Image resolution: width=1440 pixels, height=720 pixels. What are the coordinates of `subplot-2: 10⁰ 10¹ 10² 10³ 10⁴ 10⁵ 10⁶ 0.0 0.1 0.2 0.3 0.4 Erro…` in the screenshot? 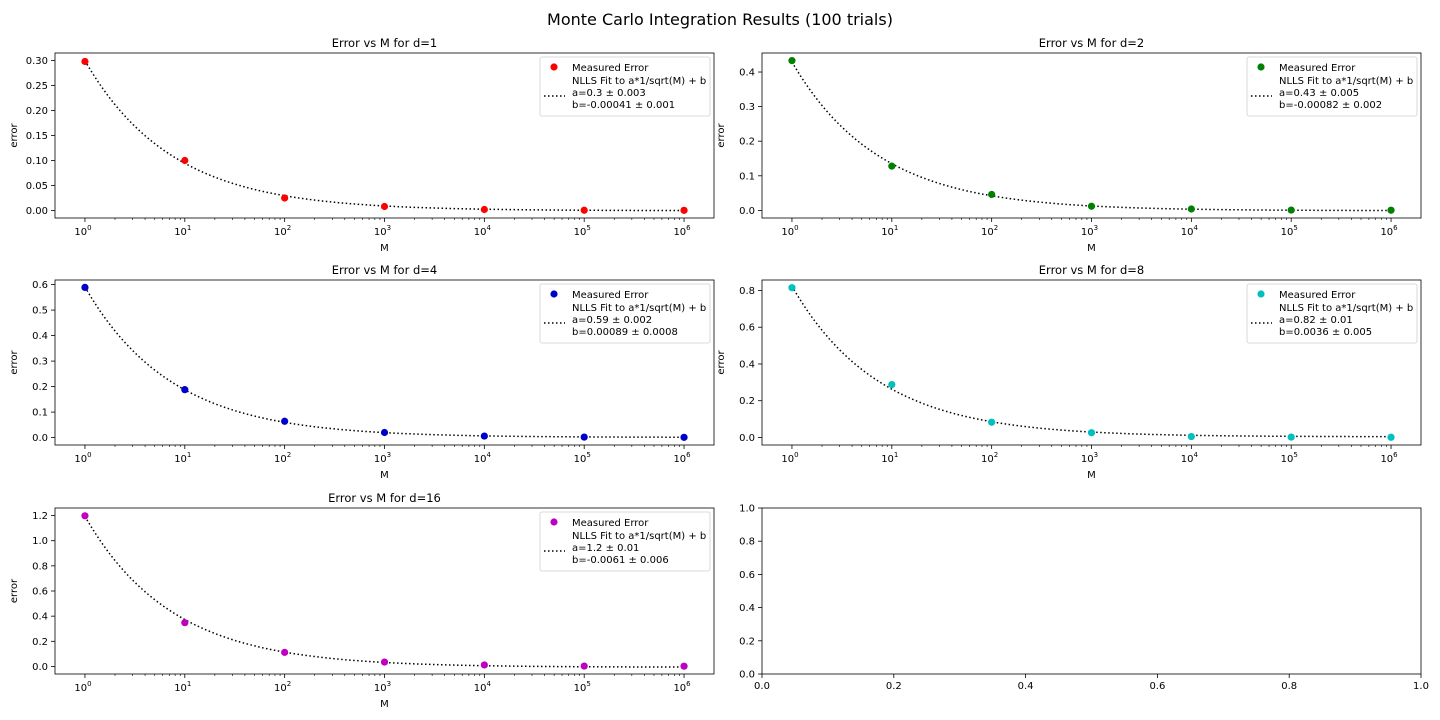 It's located at (1069, 145).